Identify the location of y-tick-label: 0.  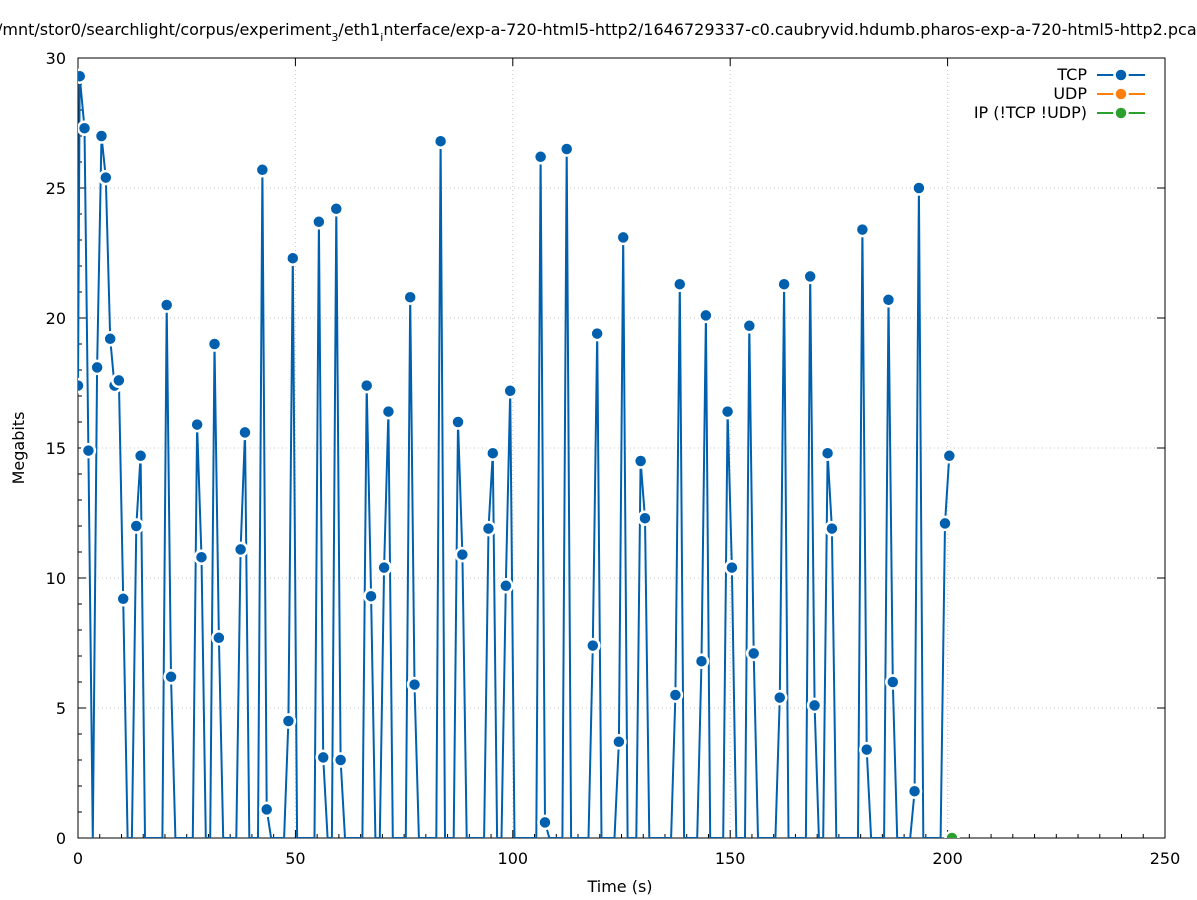
(61, 838).